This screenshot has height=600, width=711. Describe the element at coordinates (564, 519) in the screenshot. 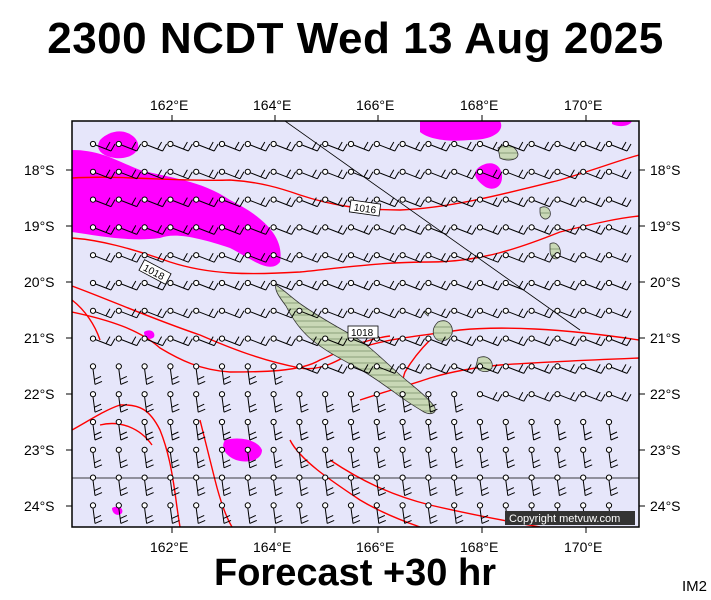

I see `copyright-text: Copyright metvuw.com` at that location.